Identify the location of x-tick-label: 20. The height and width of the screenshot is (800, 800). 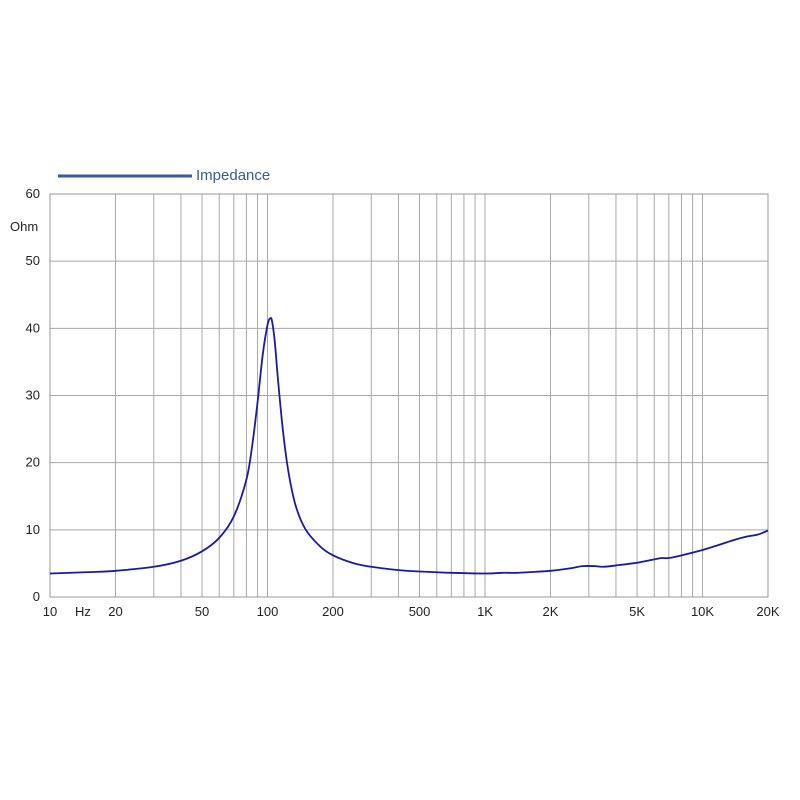
(115, 611).